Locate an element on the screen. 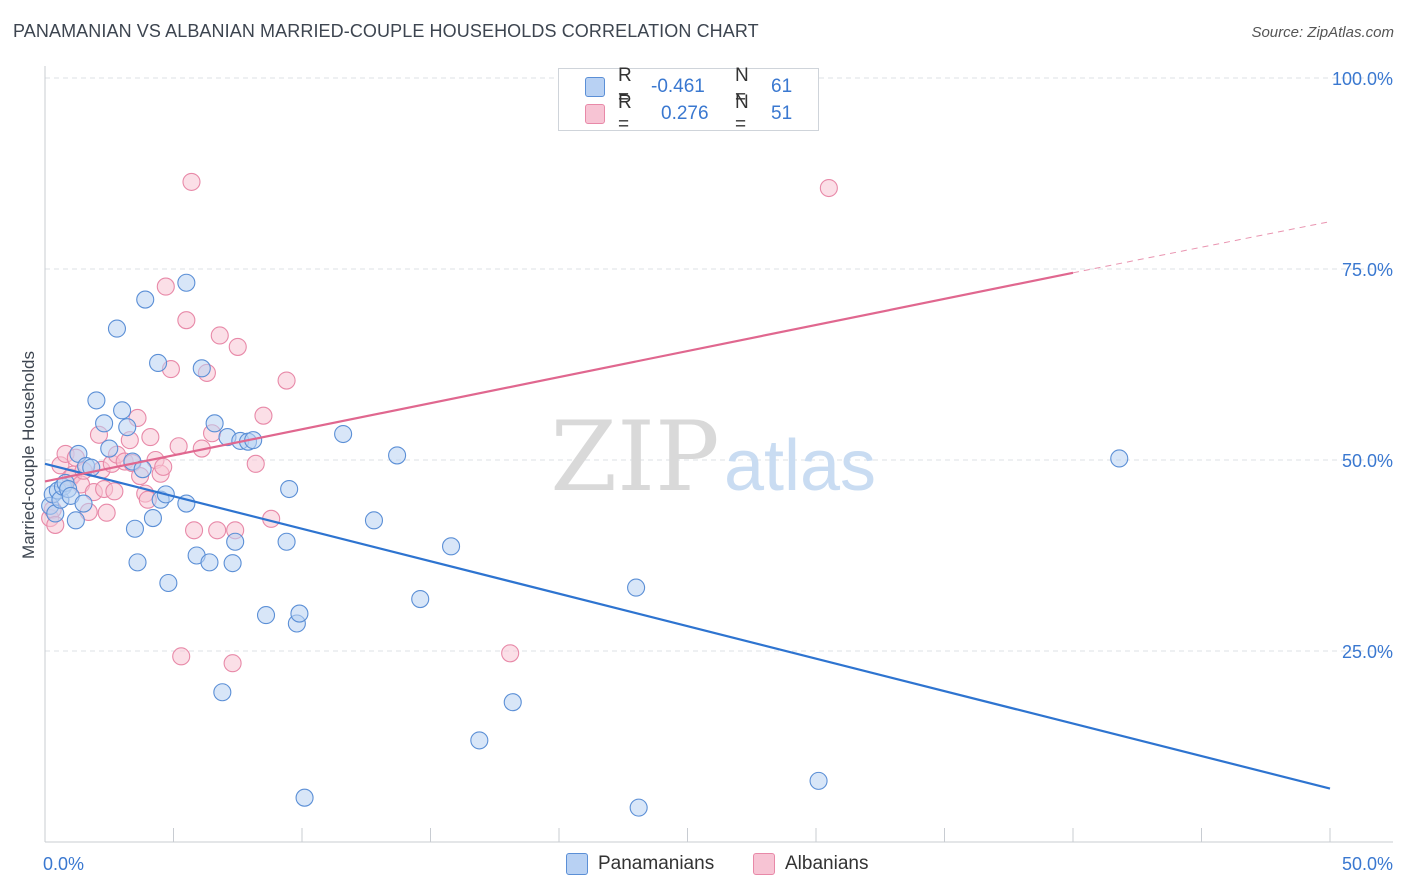  legend-label-albanians: Albanians is located at coordinates (827, 863).